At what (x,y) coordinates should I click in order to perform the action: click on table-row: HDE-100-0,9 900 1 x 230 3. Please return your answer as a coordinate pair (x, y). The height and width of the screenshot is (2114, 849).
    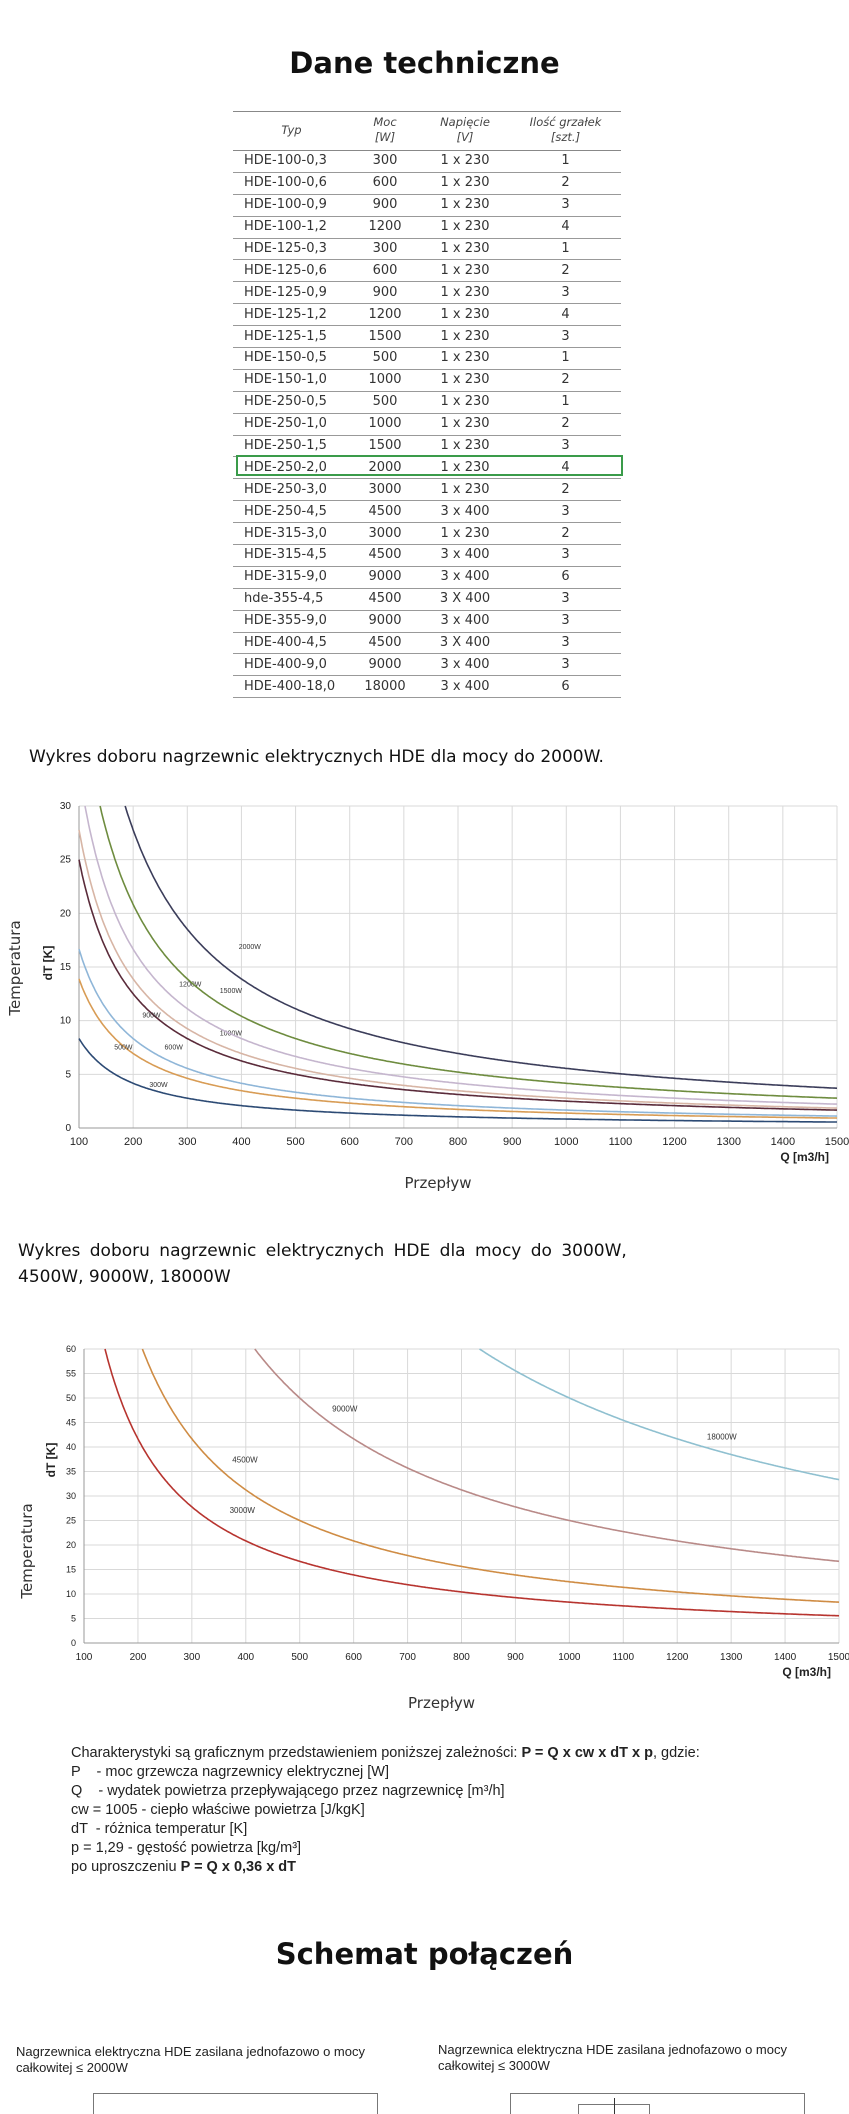
    Looking at the image, I should click on (427, 205).